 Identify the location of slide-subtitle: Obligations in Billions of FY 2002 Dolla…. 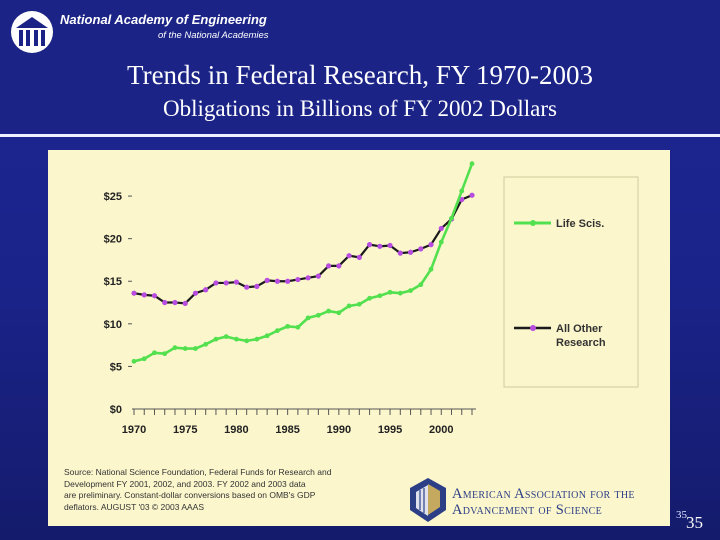
(360, 108).